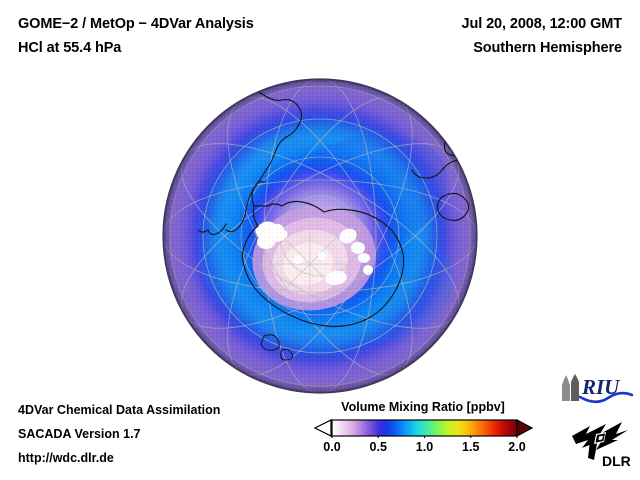 This screenshot has height=480, width=640. Describe the element at coordinates (322, 428) in the screenshot. I see `colorbar-under-arrow` at that location.